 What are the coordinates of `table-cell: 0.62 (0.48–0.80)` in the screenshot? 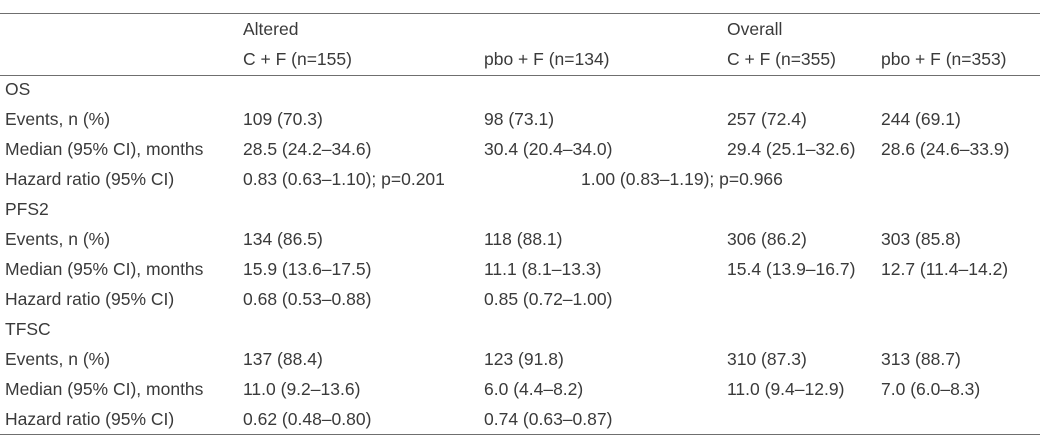 It's located at (307, 419).